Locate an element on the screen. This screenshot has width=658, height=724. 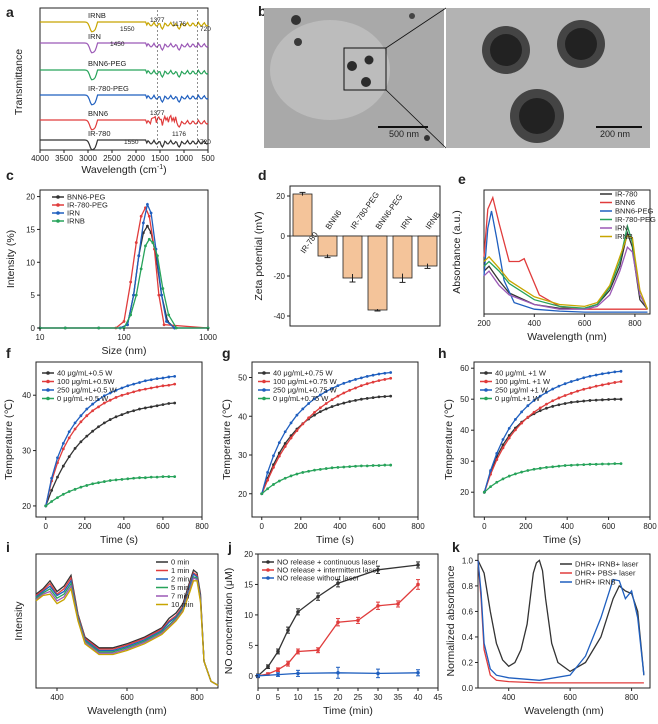
x-tick-label: 800 is located at coordinates (418, 526).